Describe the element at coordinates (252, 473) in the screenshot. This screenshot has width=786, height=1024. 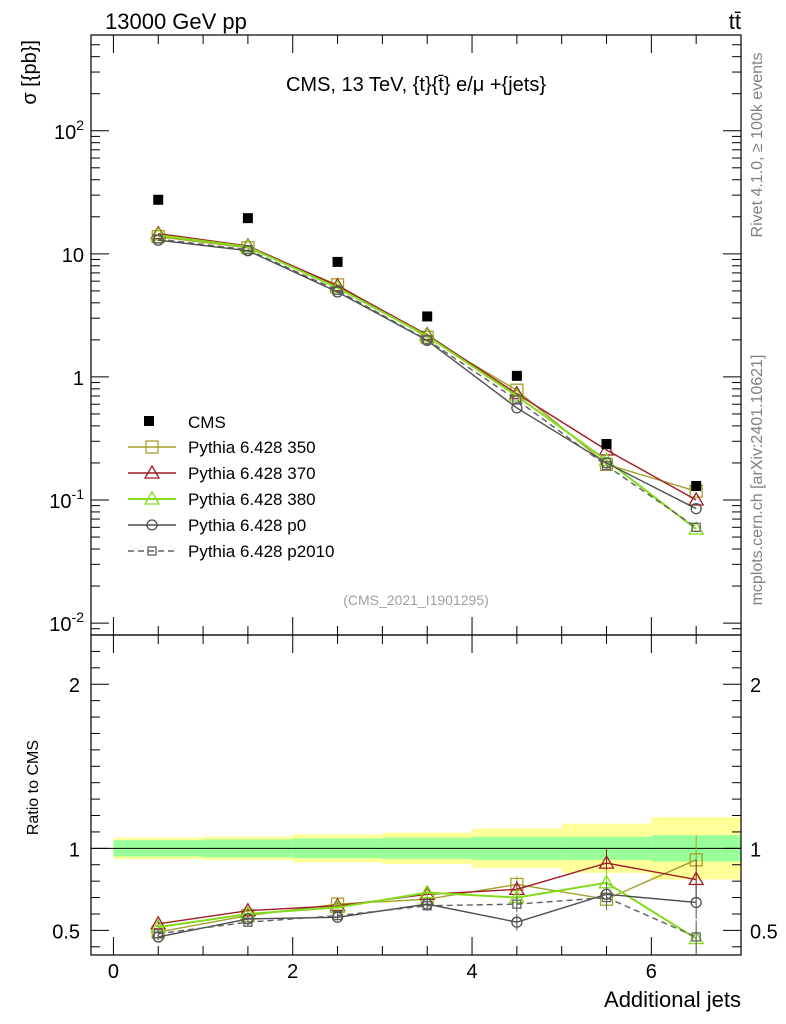
I see `legend-label-1: Pythia 6.428 370` at that location.